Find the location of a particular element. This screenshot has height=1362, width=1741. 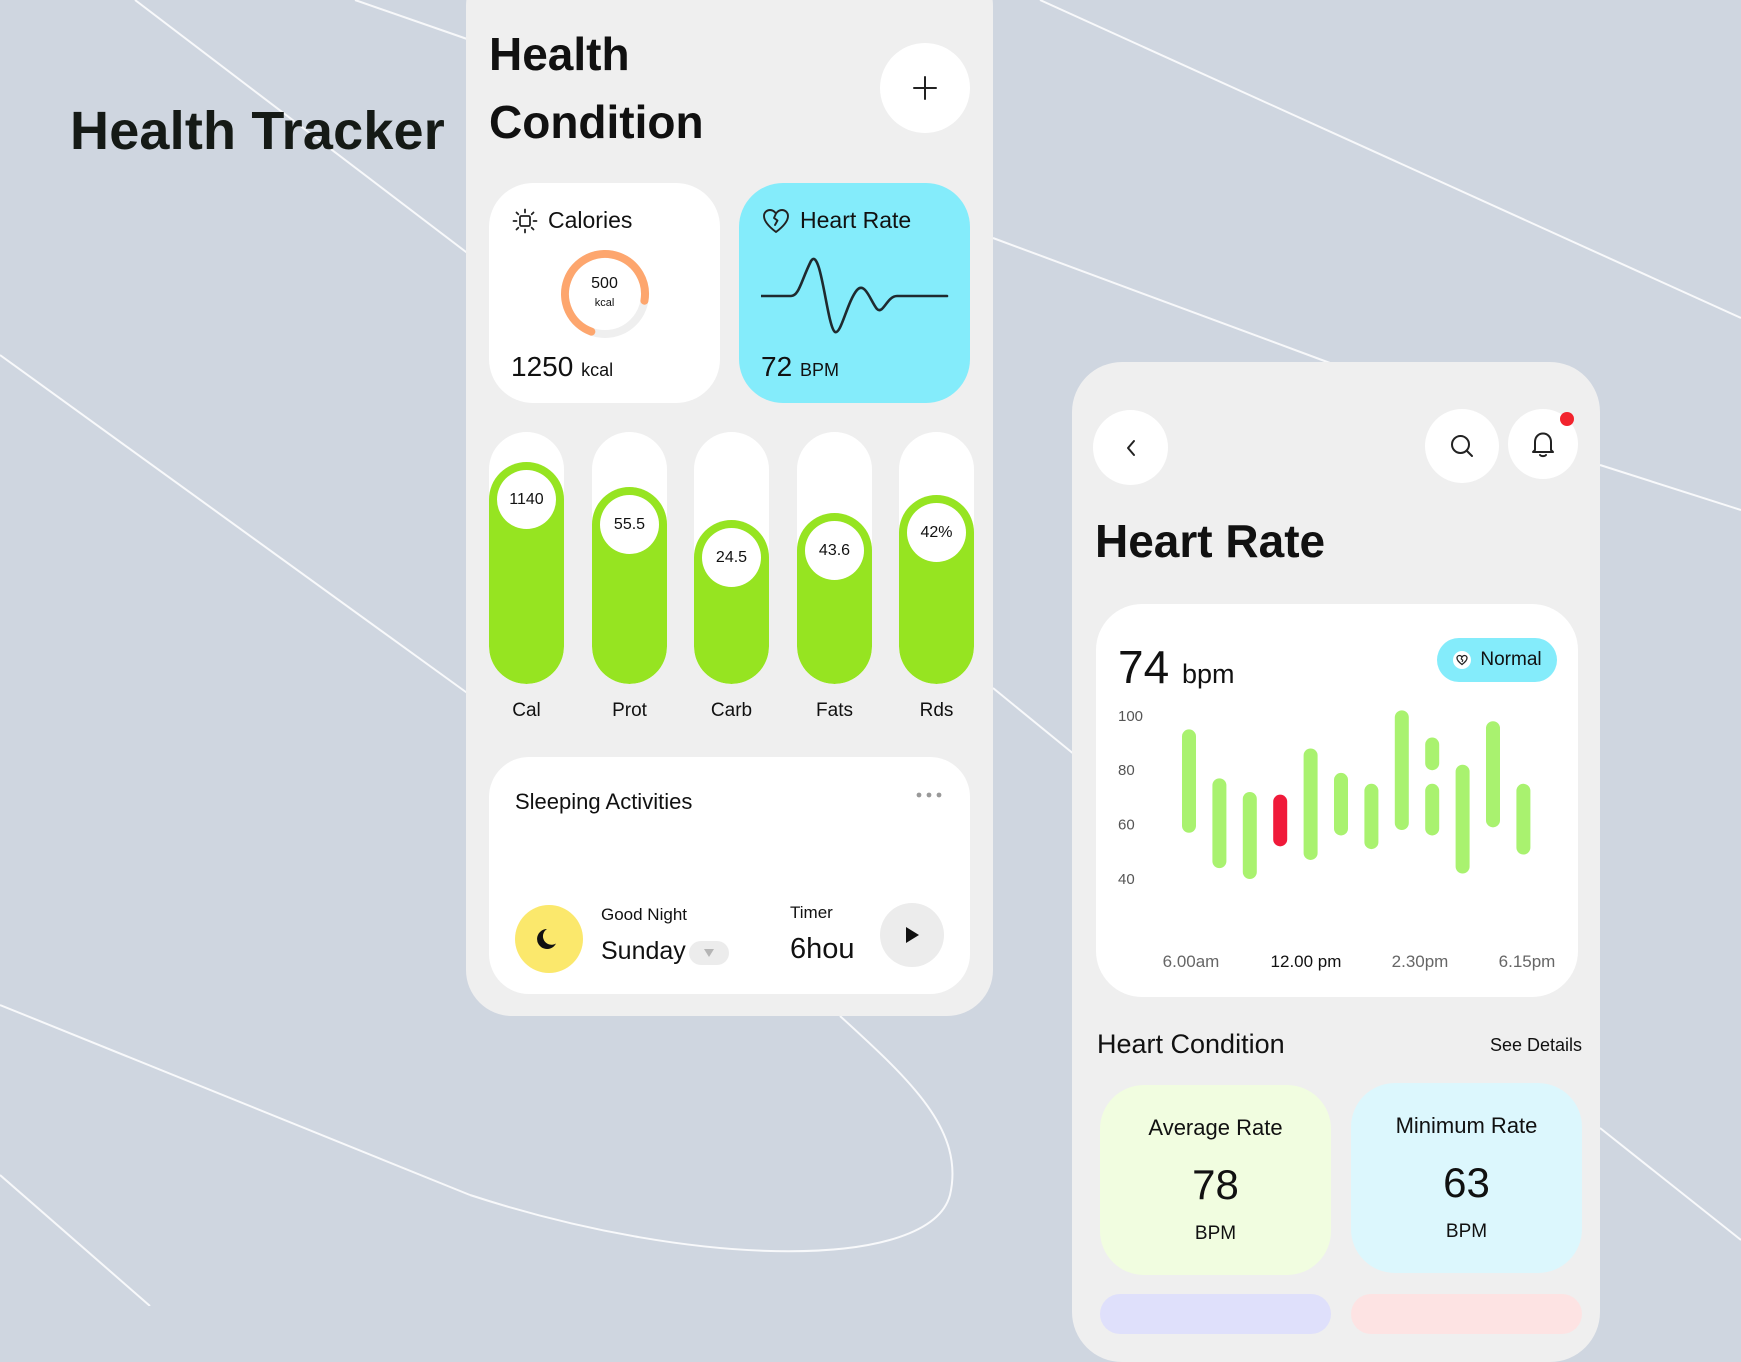

minimum-rate-value: 63 is located at coordinates (1466, 1182).